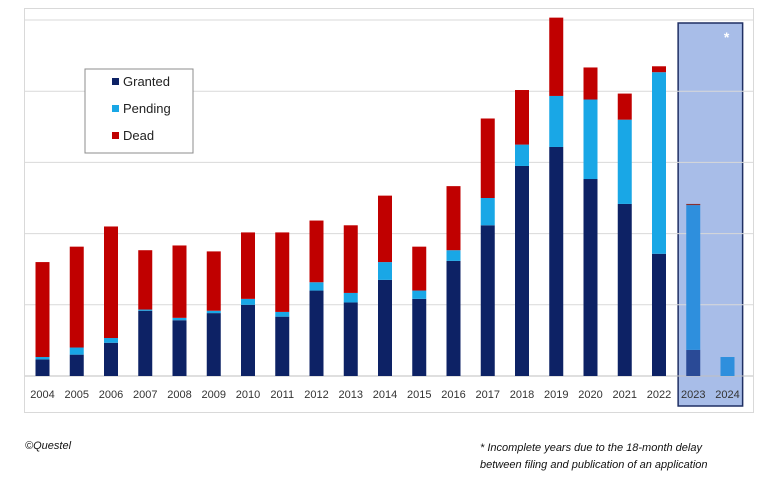 This screenshot has height=485, width=768. Describe the element at coordinates (522, 155) in the screenshot. I see `bar-pending-2018` at that location.